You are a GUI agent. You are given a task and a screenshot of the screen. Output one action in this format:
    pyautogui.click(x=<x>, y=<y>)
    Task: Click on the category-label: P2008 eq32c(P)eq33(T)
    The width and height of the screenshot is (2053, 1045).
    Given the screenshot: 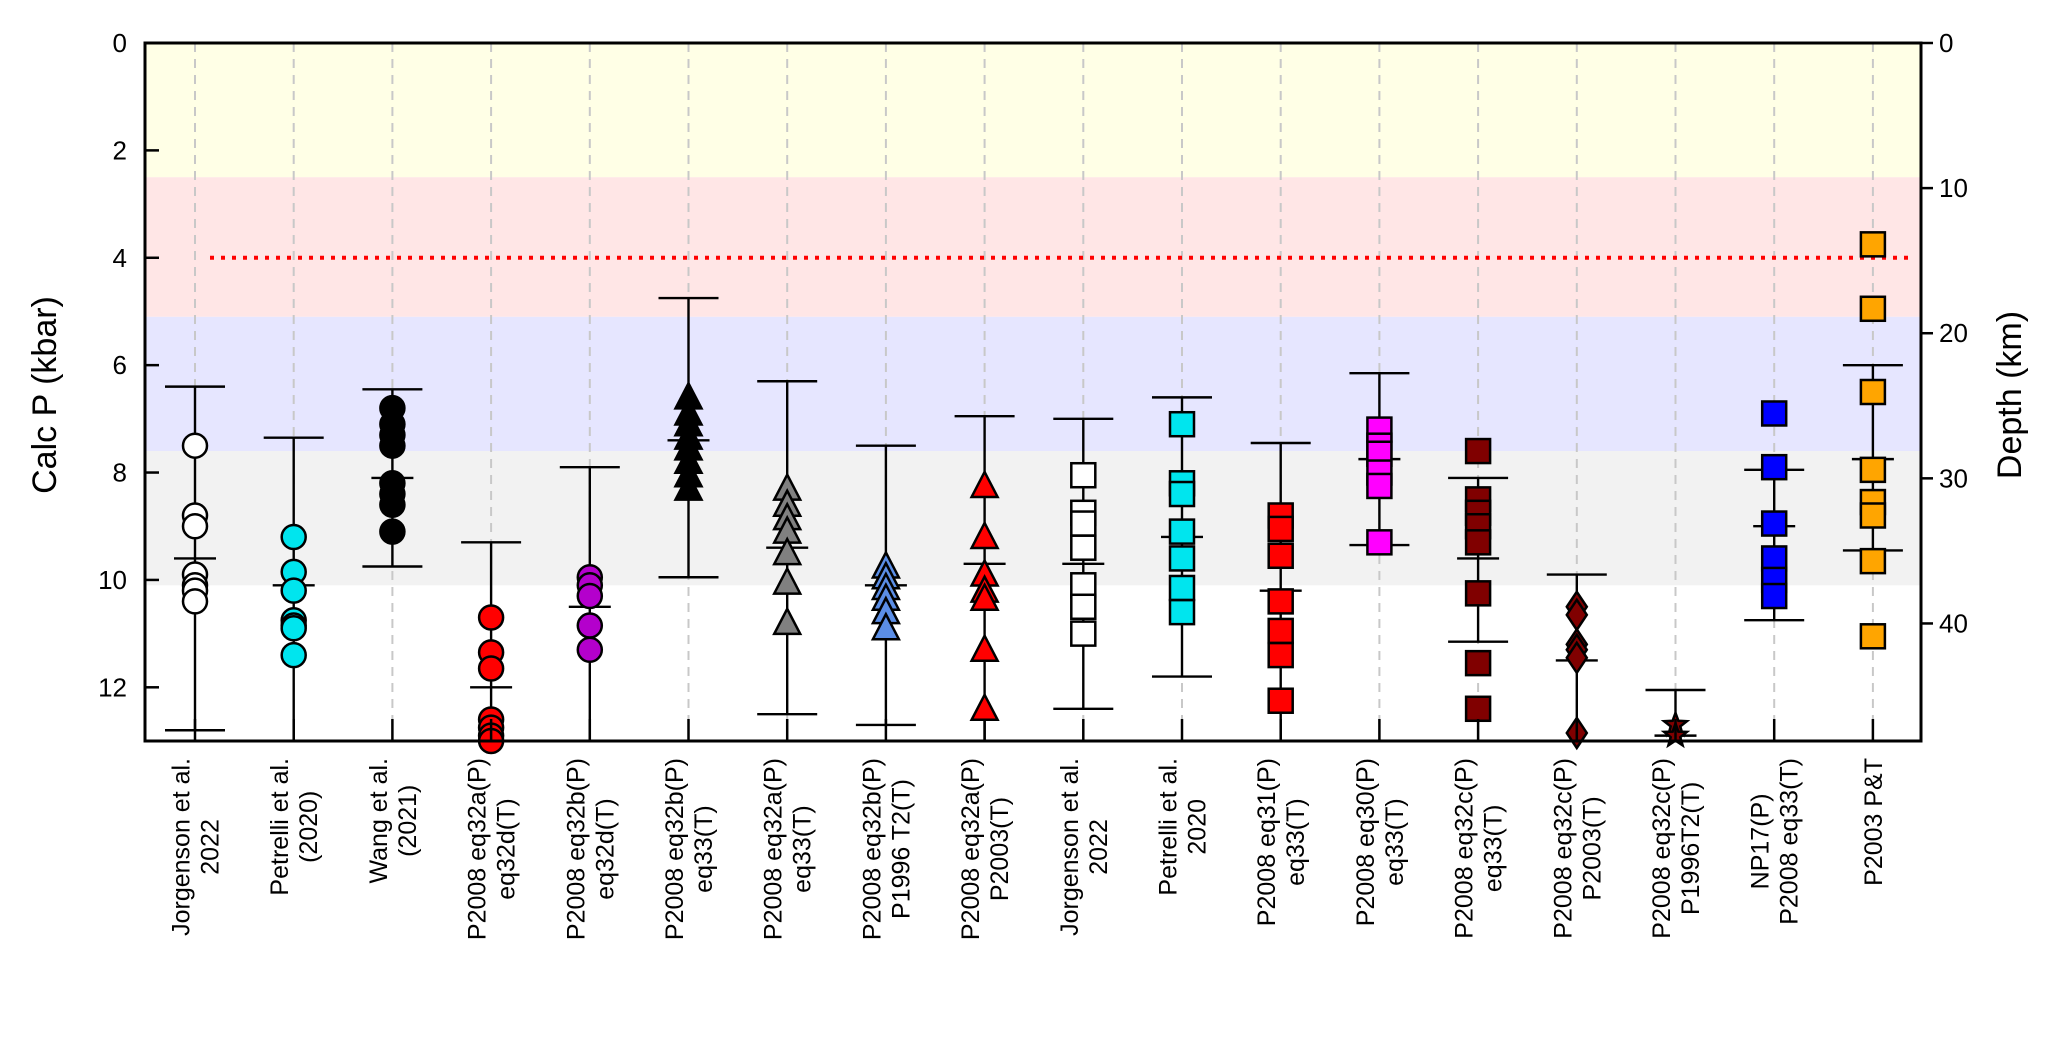 What is the action you would take?
    pyautogui.click(x=1479, y=848)
    